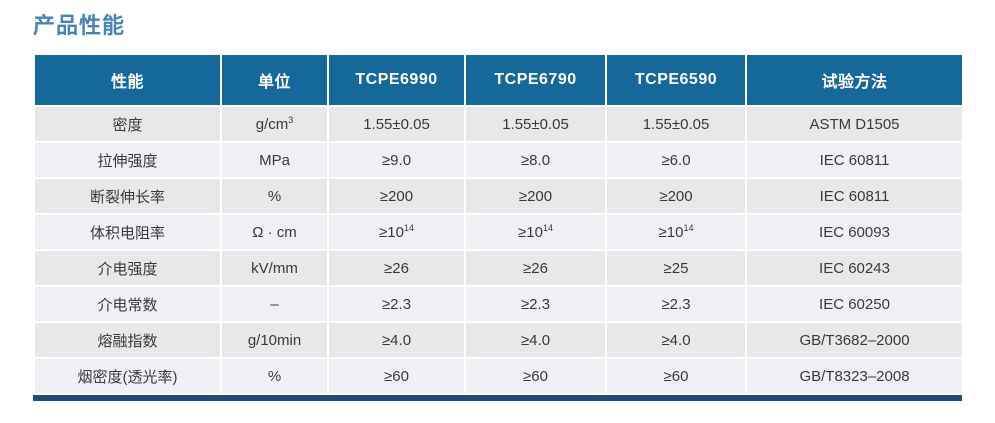 This screenshot has height=423, width=995. Describe the element at coordinates (396, 340) in the screenshot. I see `cell-tcpe6990-value: ≥4.0` at that location.